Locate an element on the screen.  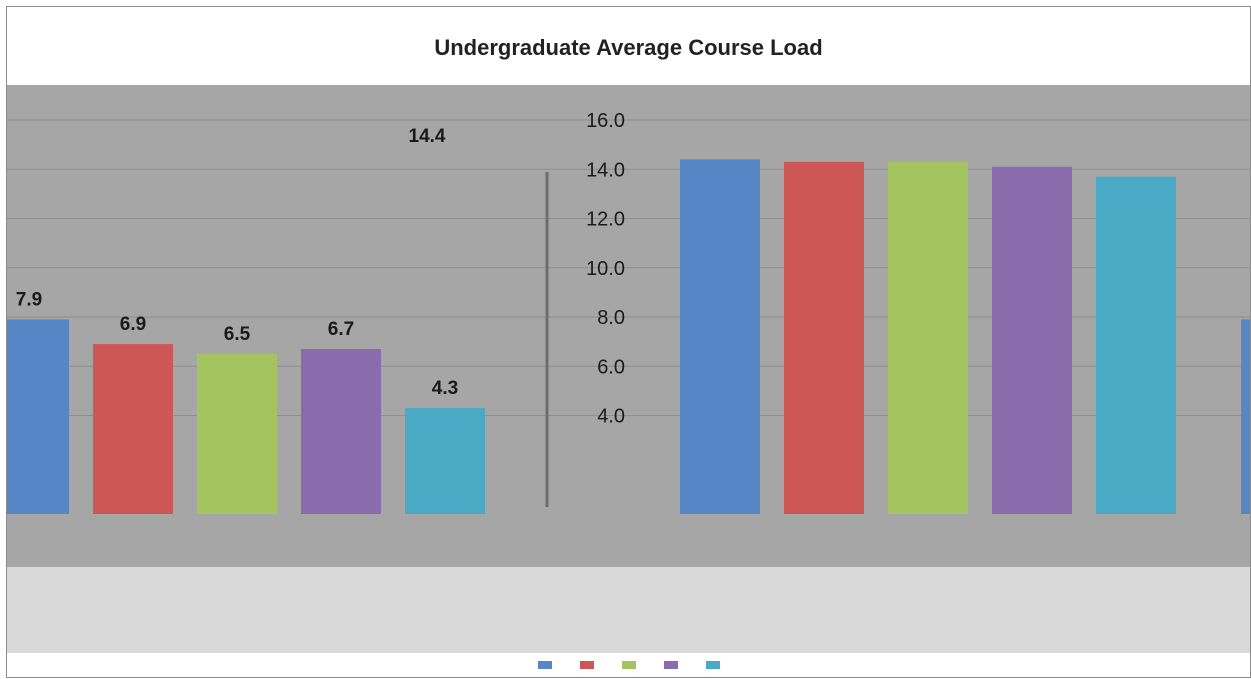
category-band is located at coordinates (628, 613).